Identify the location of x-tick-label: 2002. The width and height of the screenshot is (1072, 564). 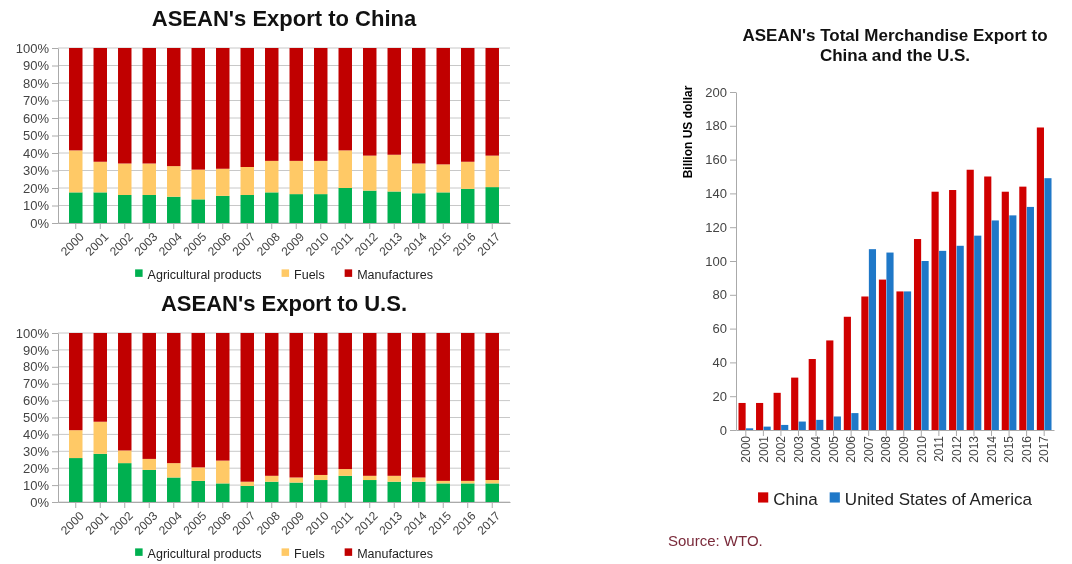
(781, 449).